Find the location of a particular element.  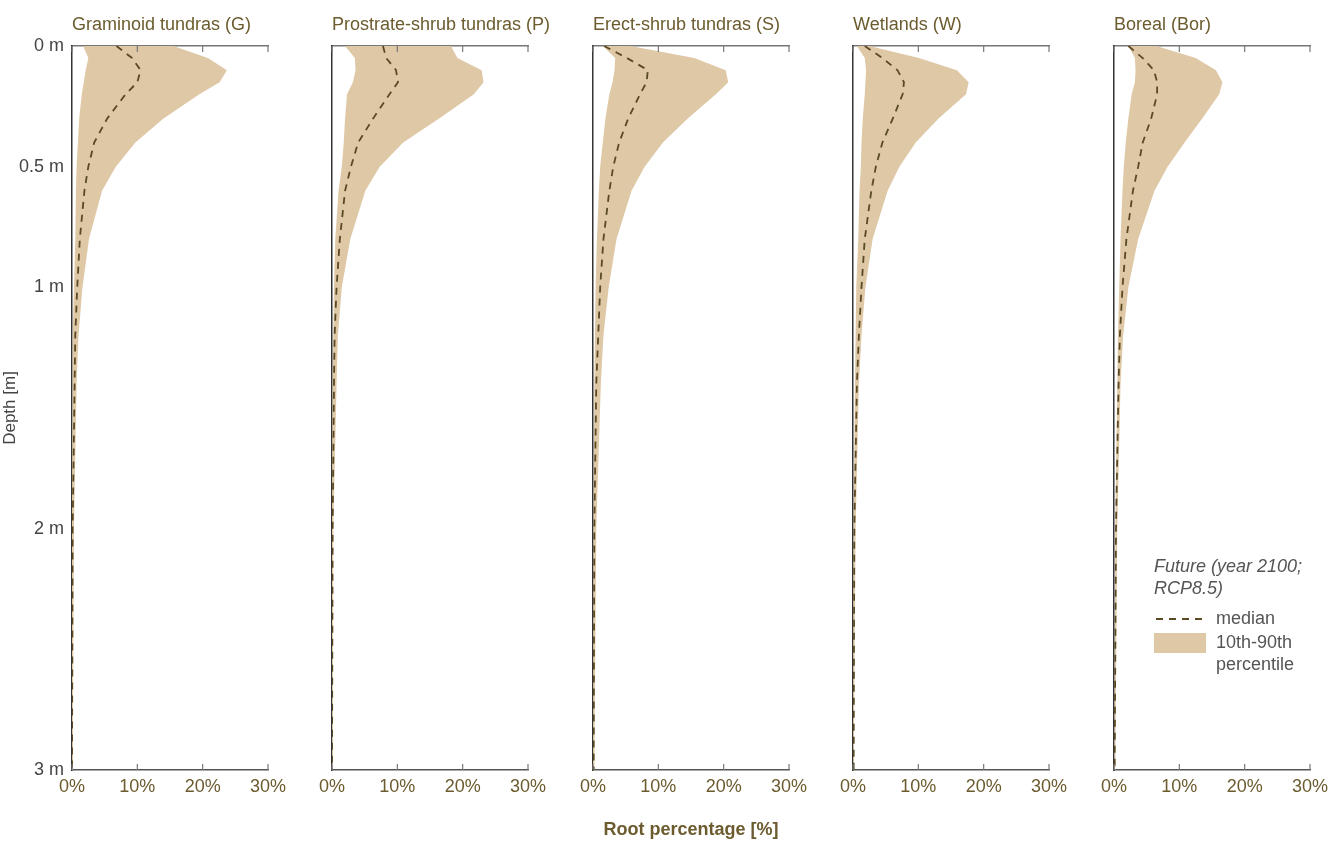

y-tick-label: 1 m is located at coordinates (48, 286).